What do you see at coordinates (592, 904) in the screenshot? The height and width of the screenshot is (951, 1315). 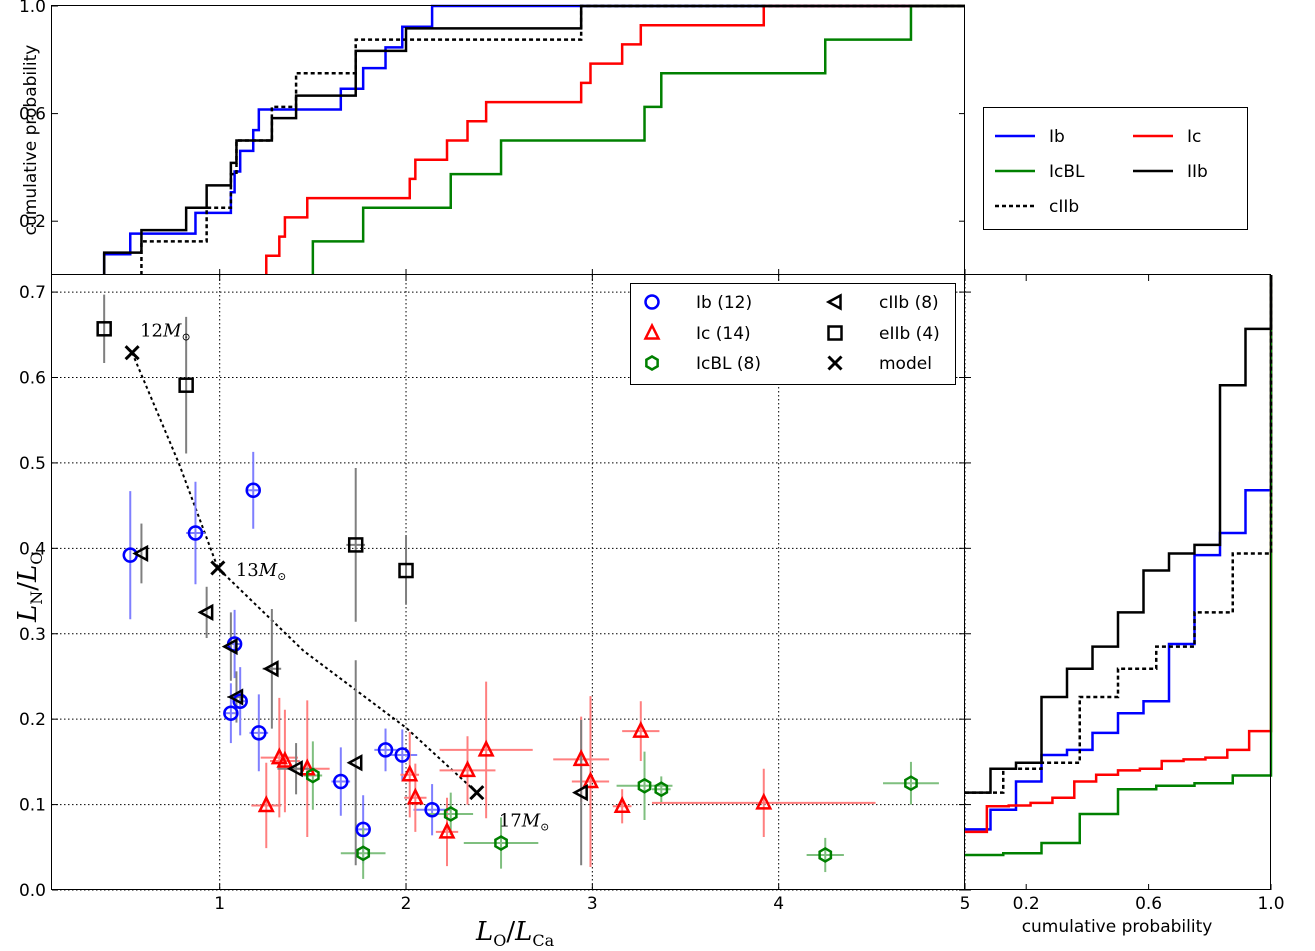 I see `x-tick-label: 3` at bounding box center [592, 904].